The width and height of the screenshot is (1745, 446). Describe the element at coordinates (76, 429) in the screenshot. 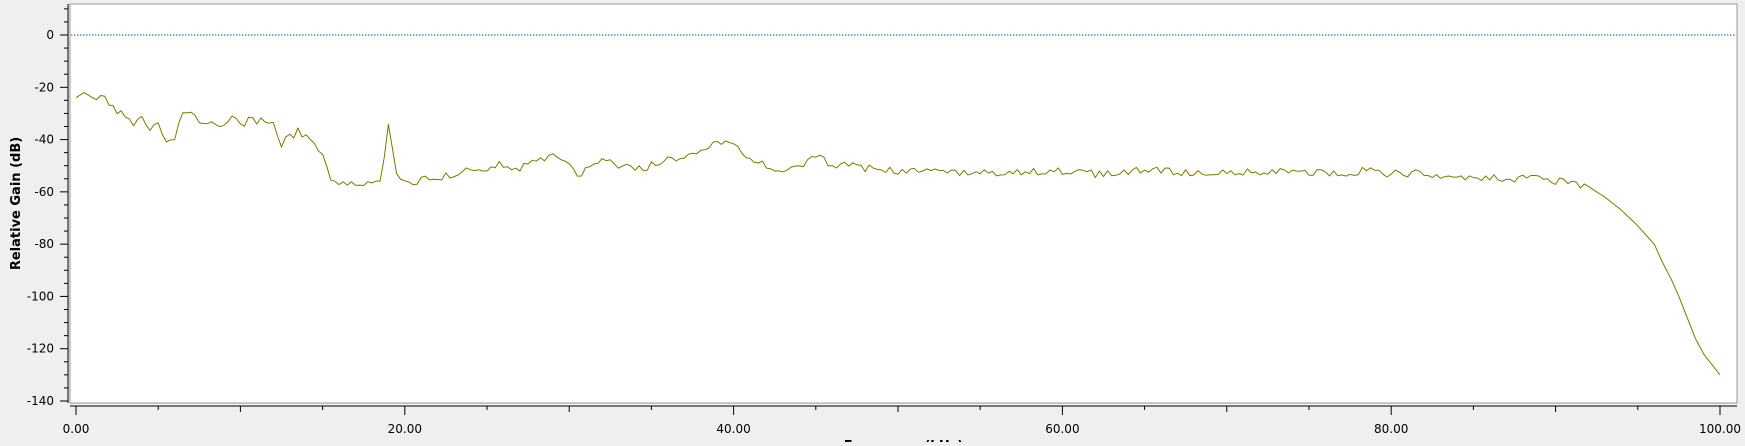

I see `x-tick-label: 0.00` at that location.